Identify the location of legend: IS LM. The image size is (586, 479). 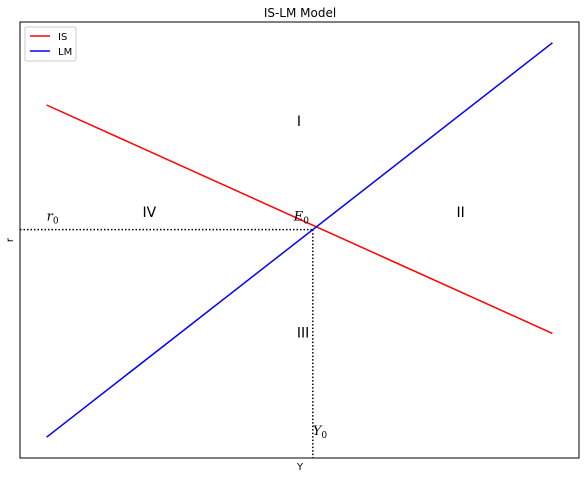
(50, 44).